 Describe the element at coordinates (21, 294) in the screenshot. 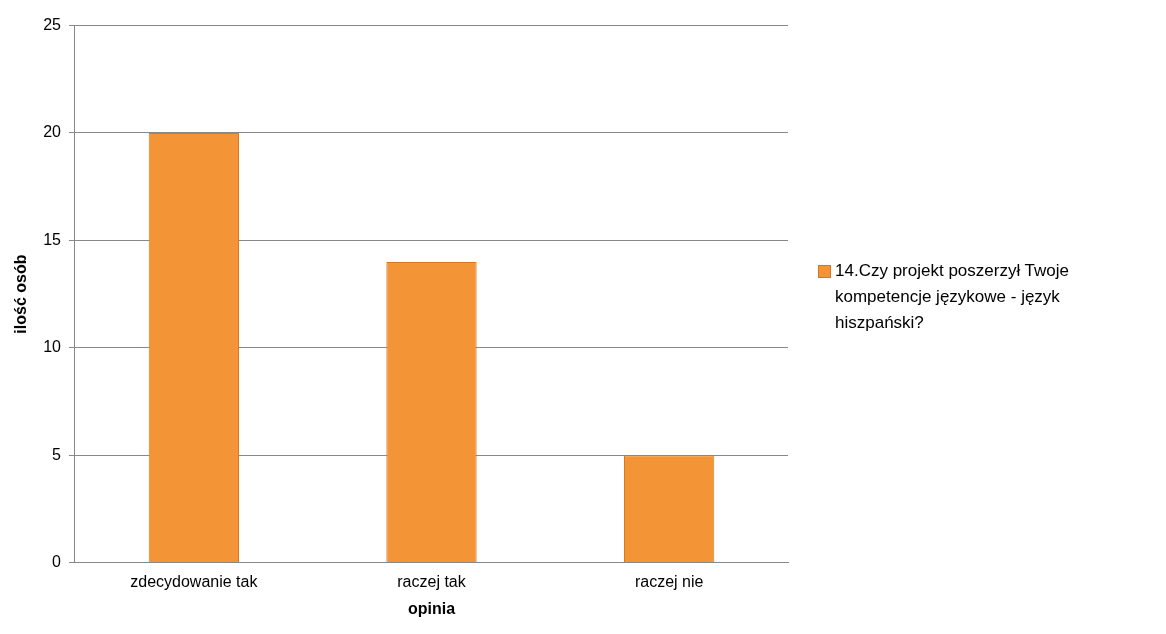

I see `y-axis-title: ilość osób` at that location.